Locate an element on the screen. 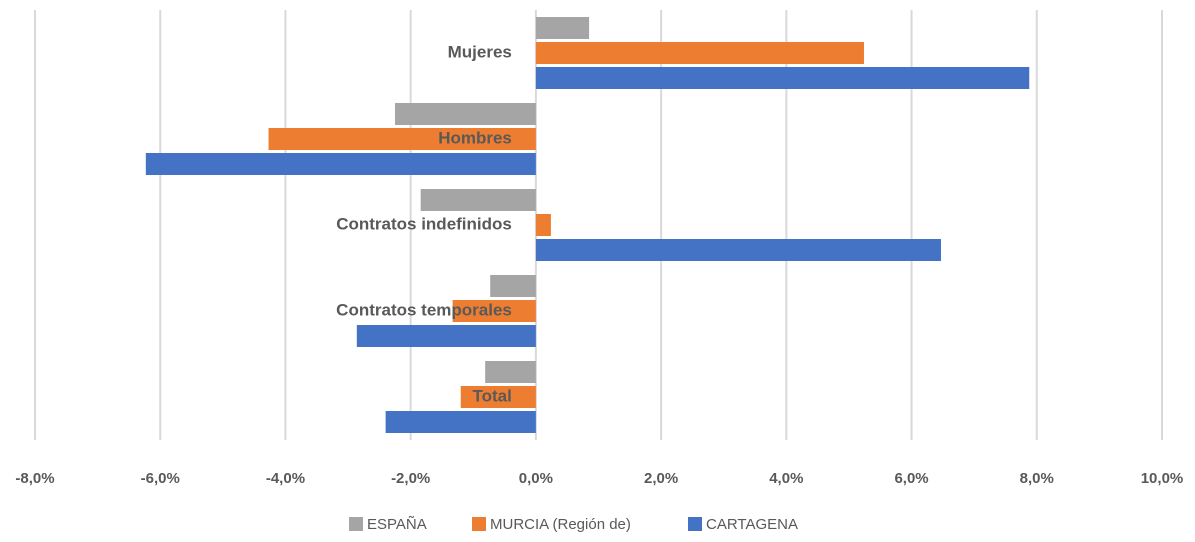 Image resolution: width=1195 pixels, height=542 pixels. category-label: Total is located at coordinates (492, 395).